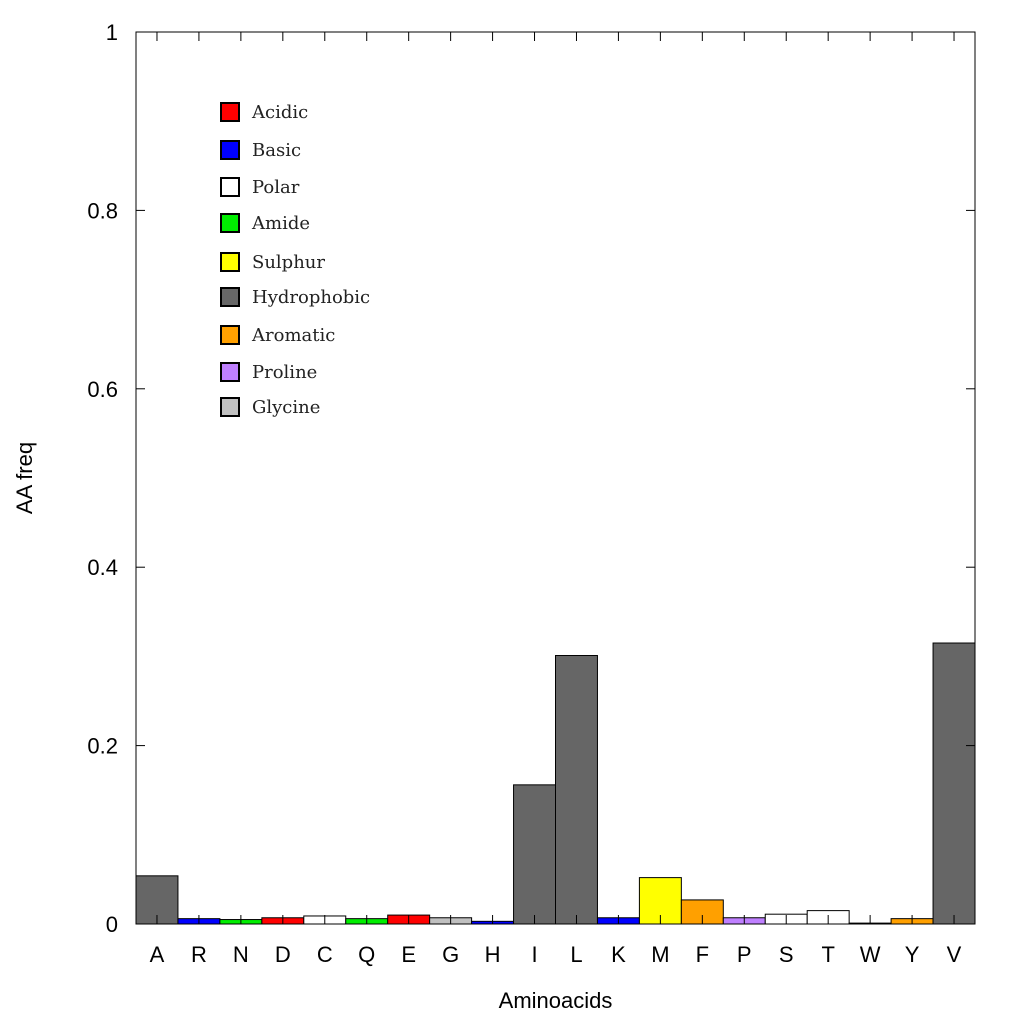  What do you see at coordinates (102, 567) in the screenshot?
I see `y-tick-label: 0.4` at bounding box center [102, 567].